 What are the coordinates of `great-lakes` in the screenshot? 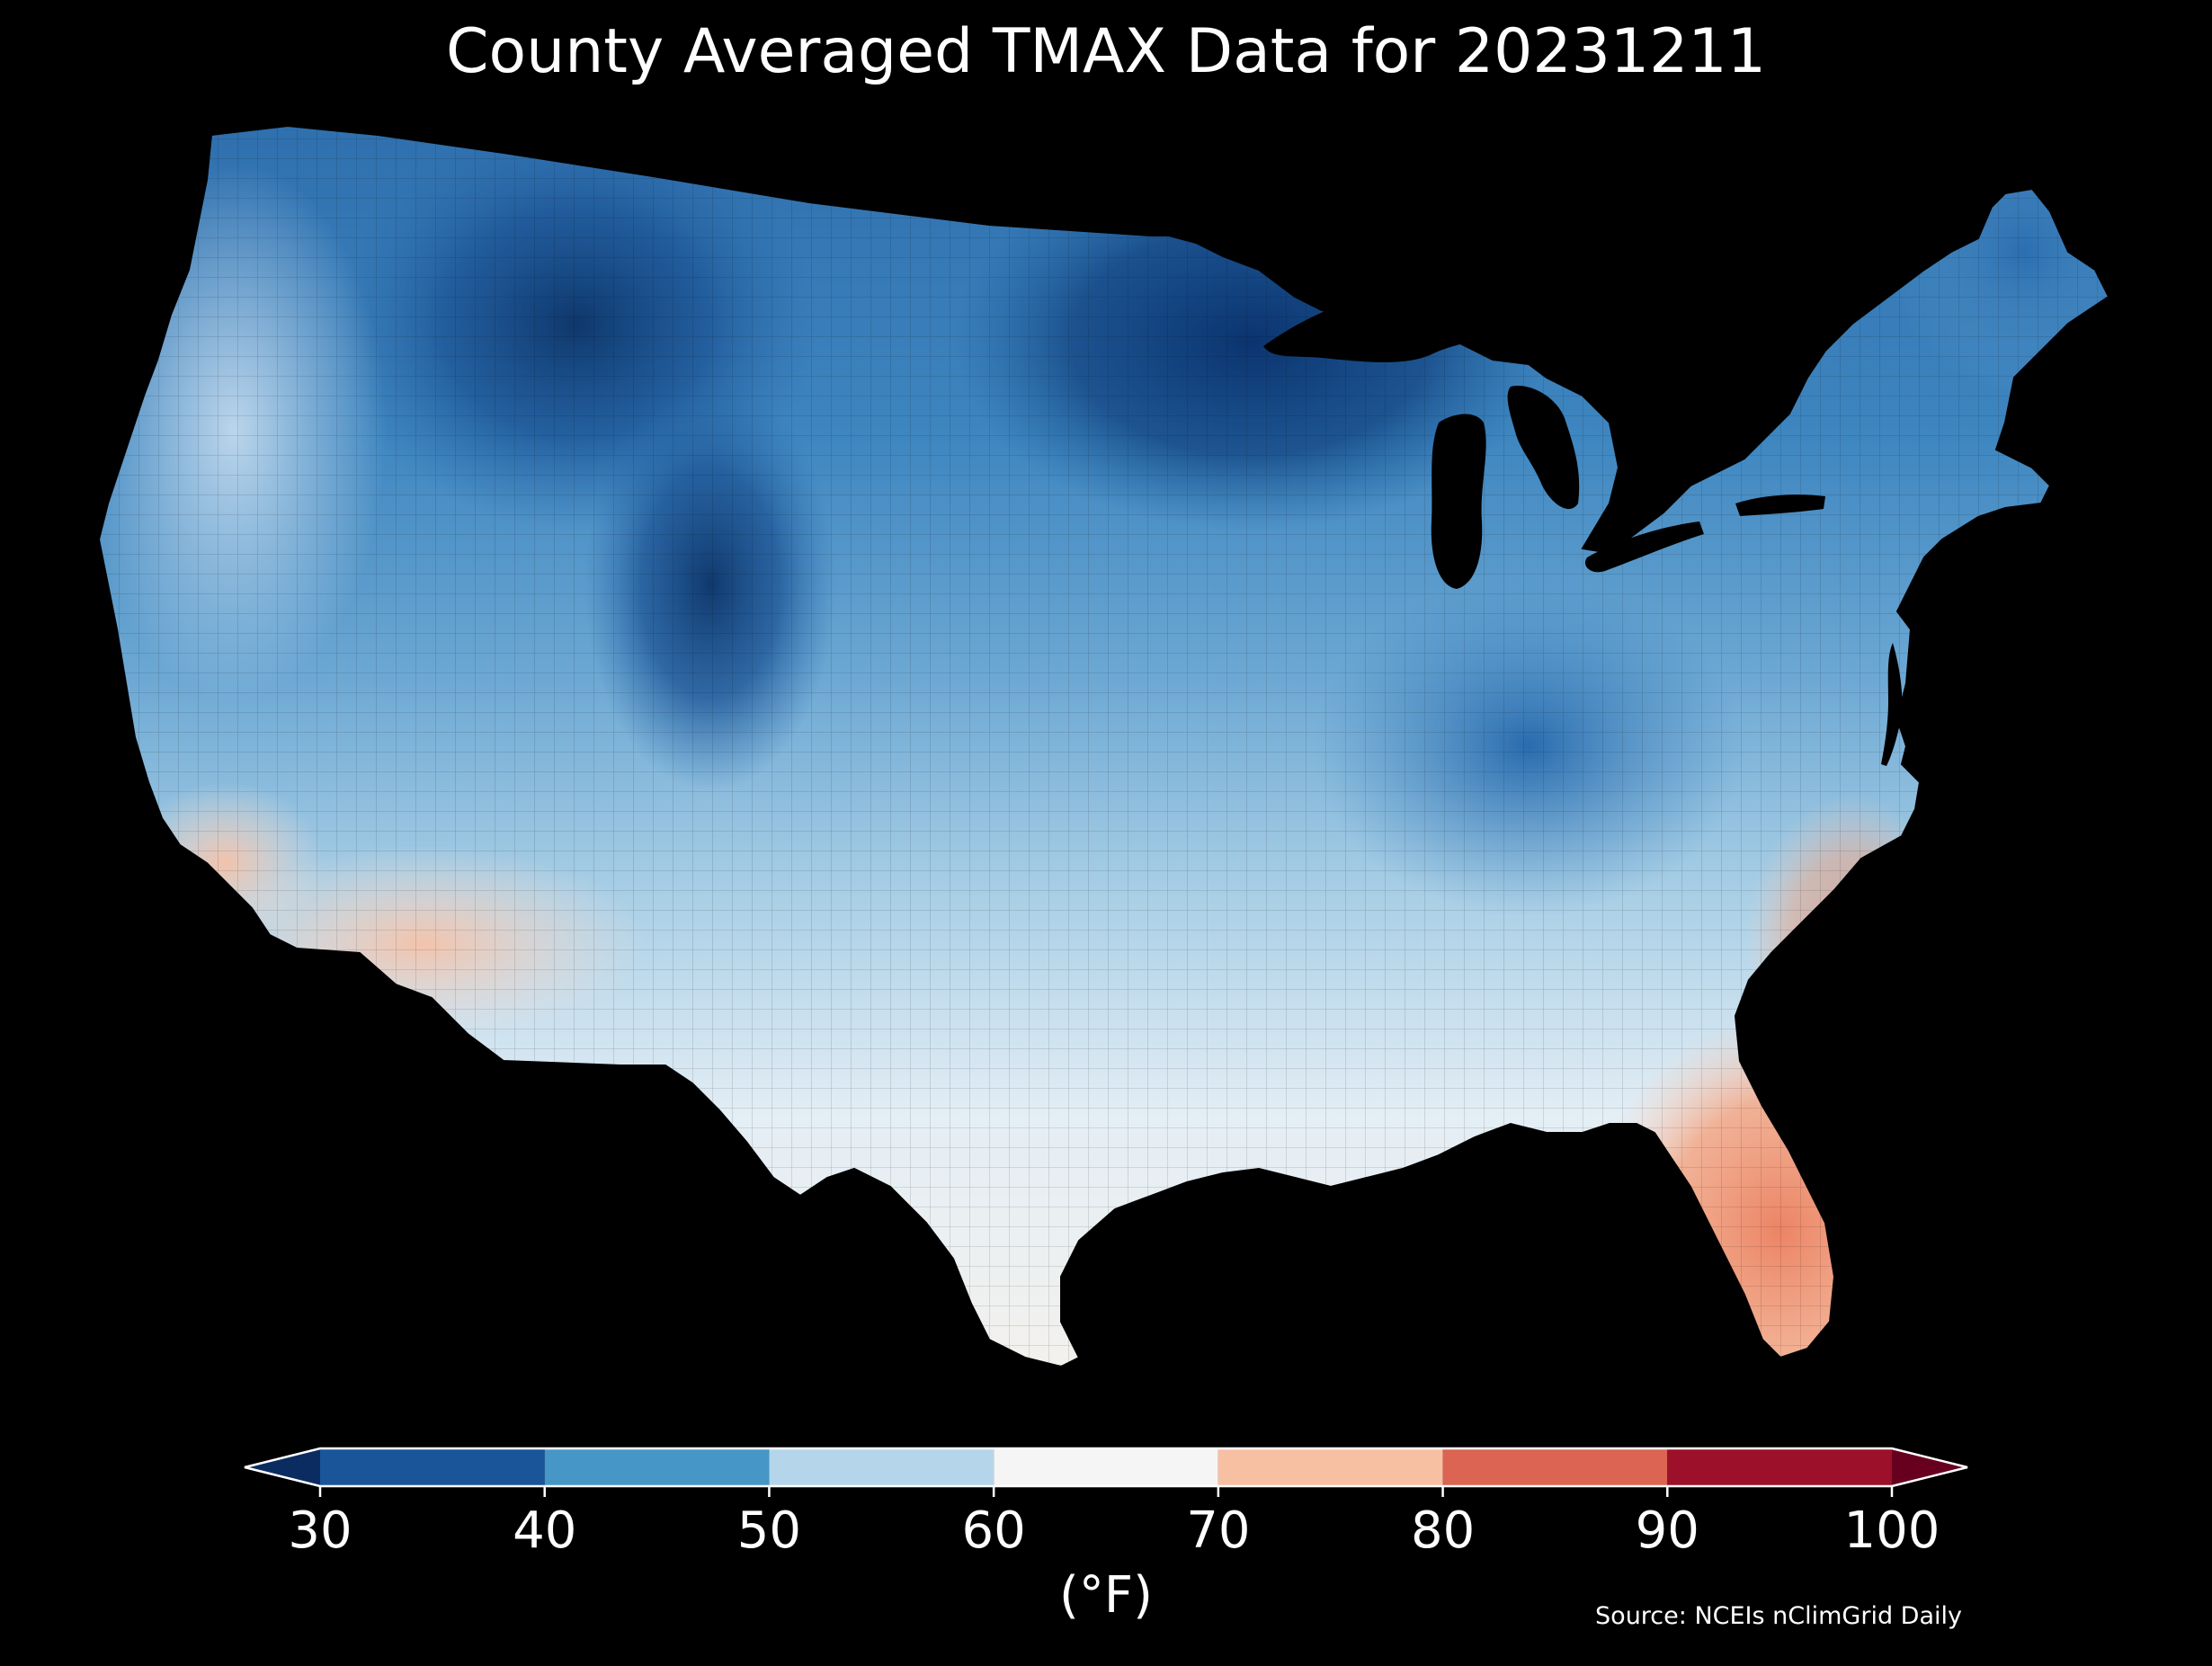 It's located at (1583, 529).